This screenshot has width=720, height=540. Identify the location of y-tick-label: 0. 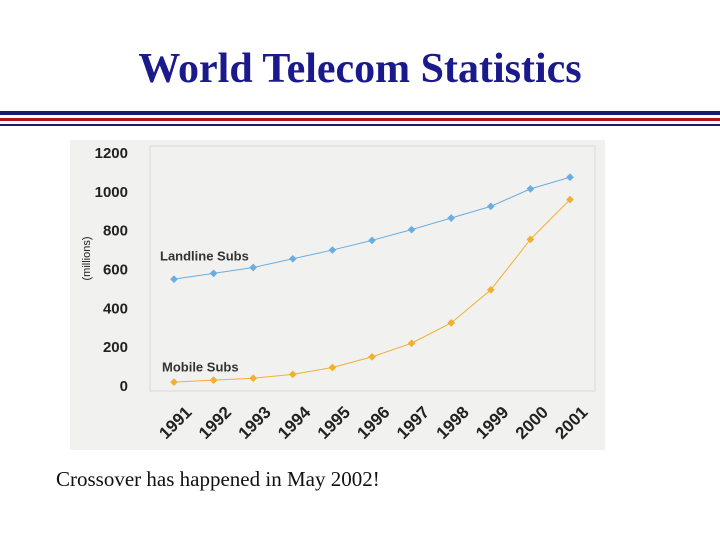
(124, 386).